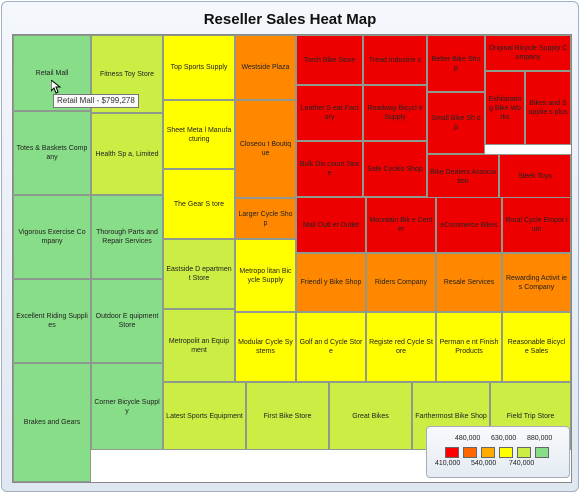 The image size is (582, 495). I want to click on treemap-tile: Bike Dealers Association, so click(463, 176).